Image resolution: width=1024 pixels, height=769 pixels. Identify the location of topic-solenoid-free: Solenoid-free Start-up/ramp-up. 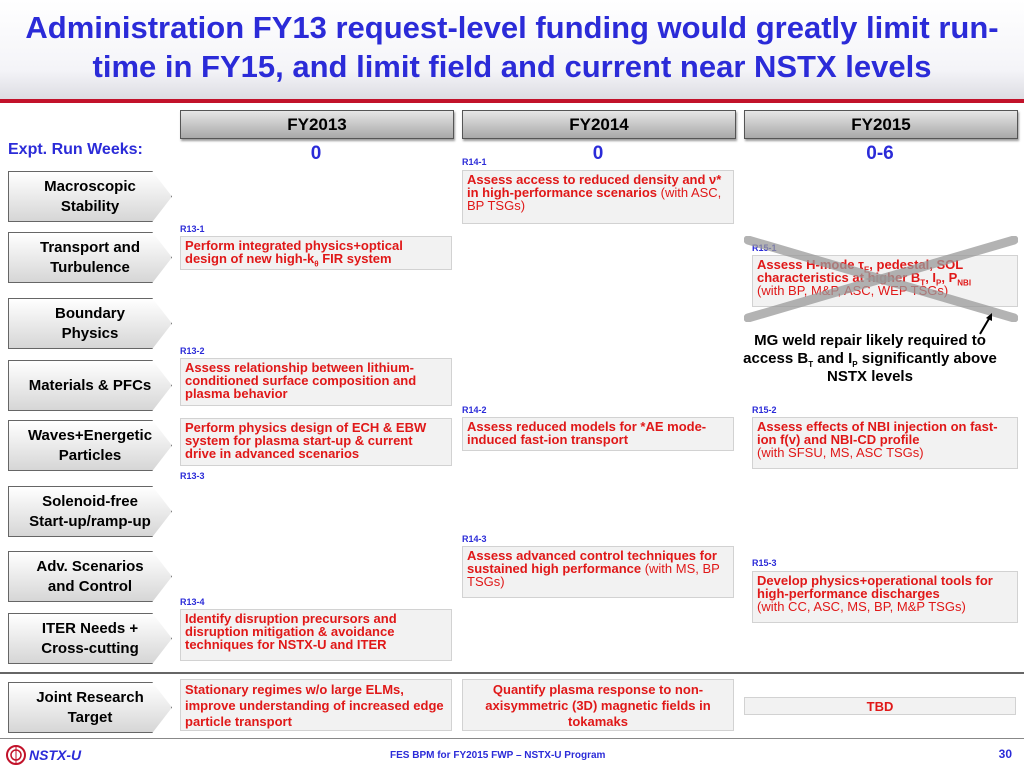
(90, 511).